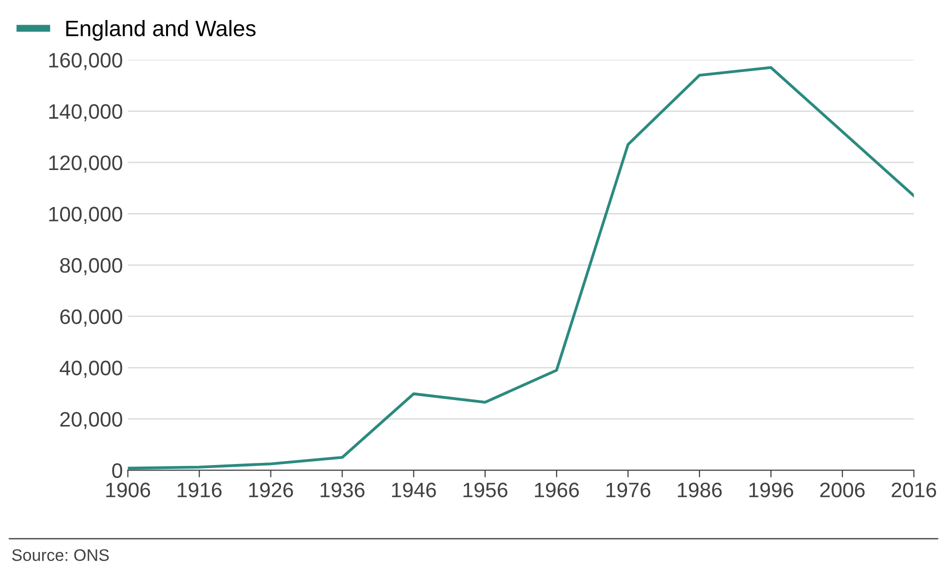 The width and height of the screenshot is (947, 570). I want to click on x-tick-label: 1986, so click(700, 490).